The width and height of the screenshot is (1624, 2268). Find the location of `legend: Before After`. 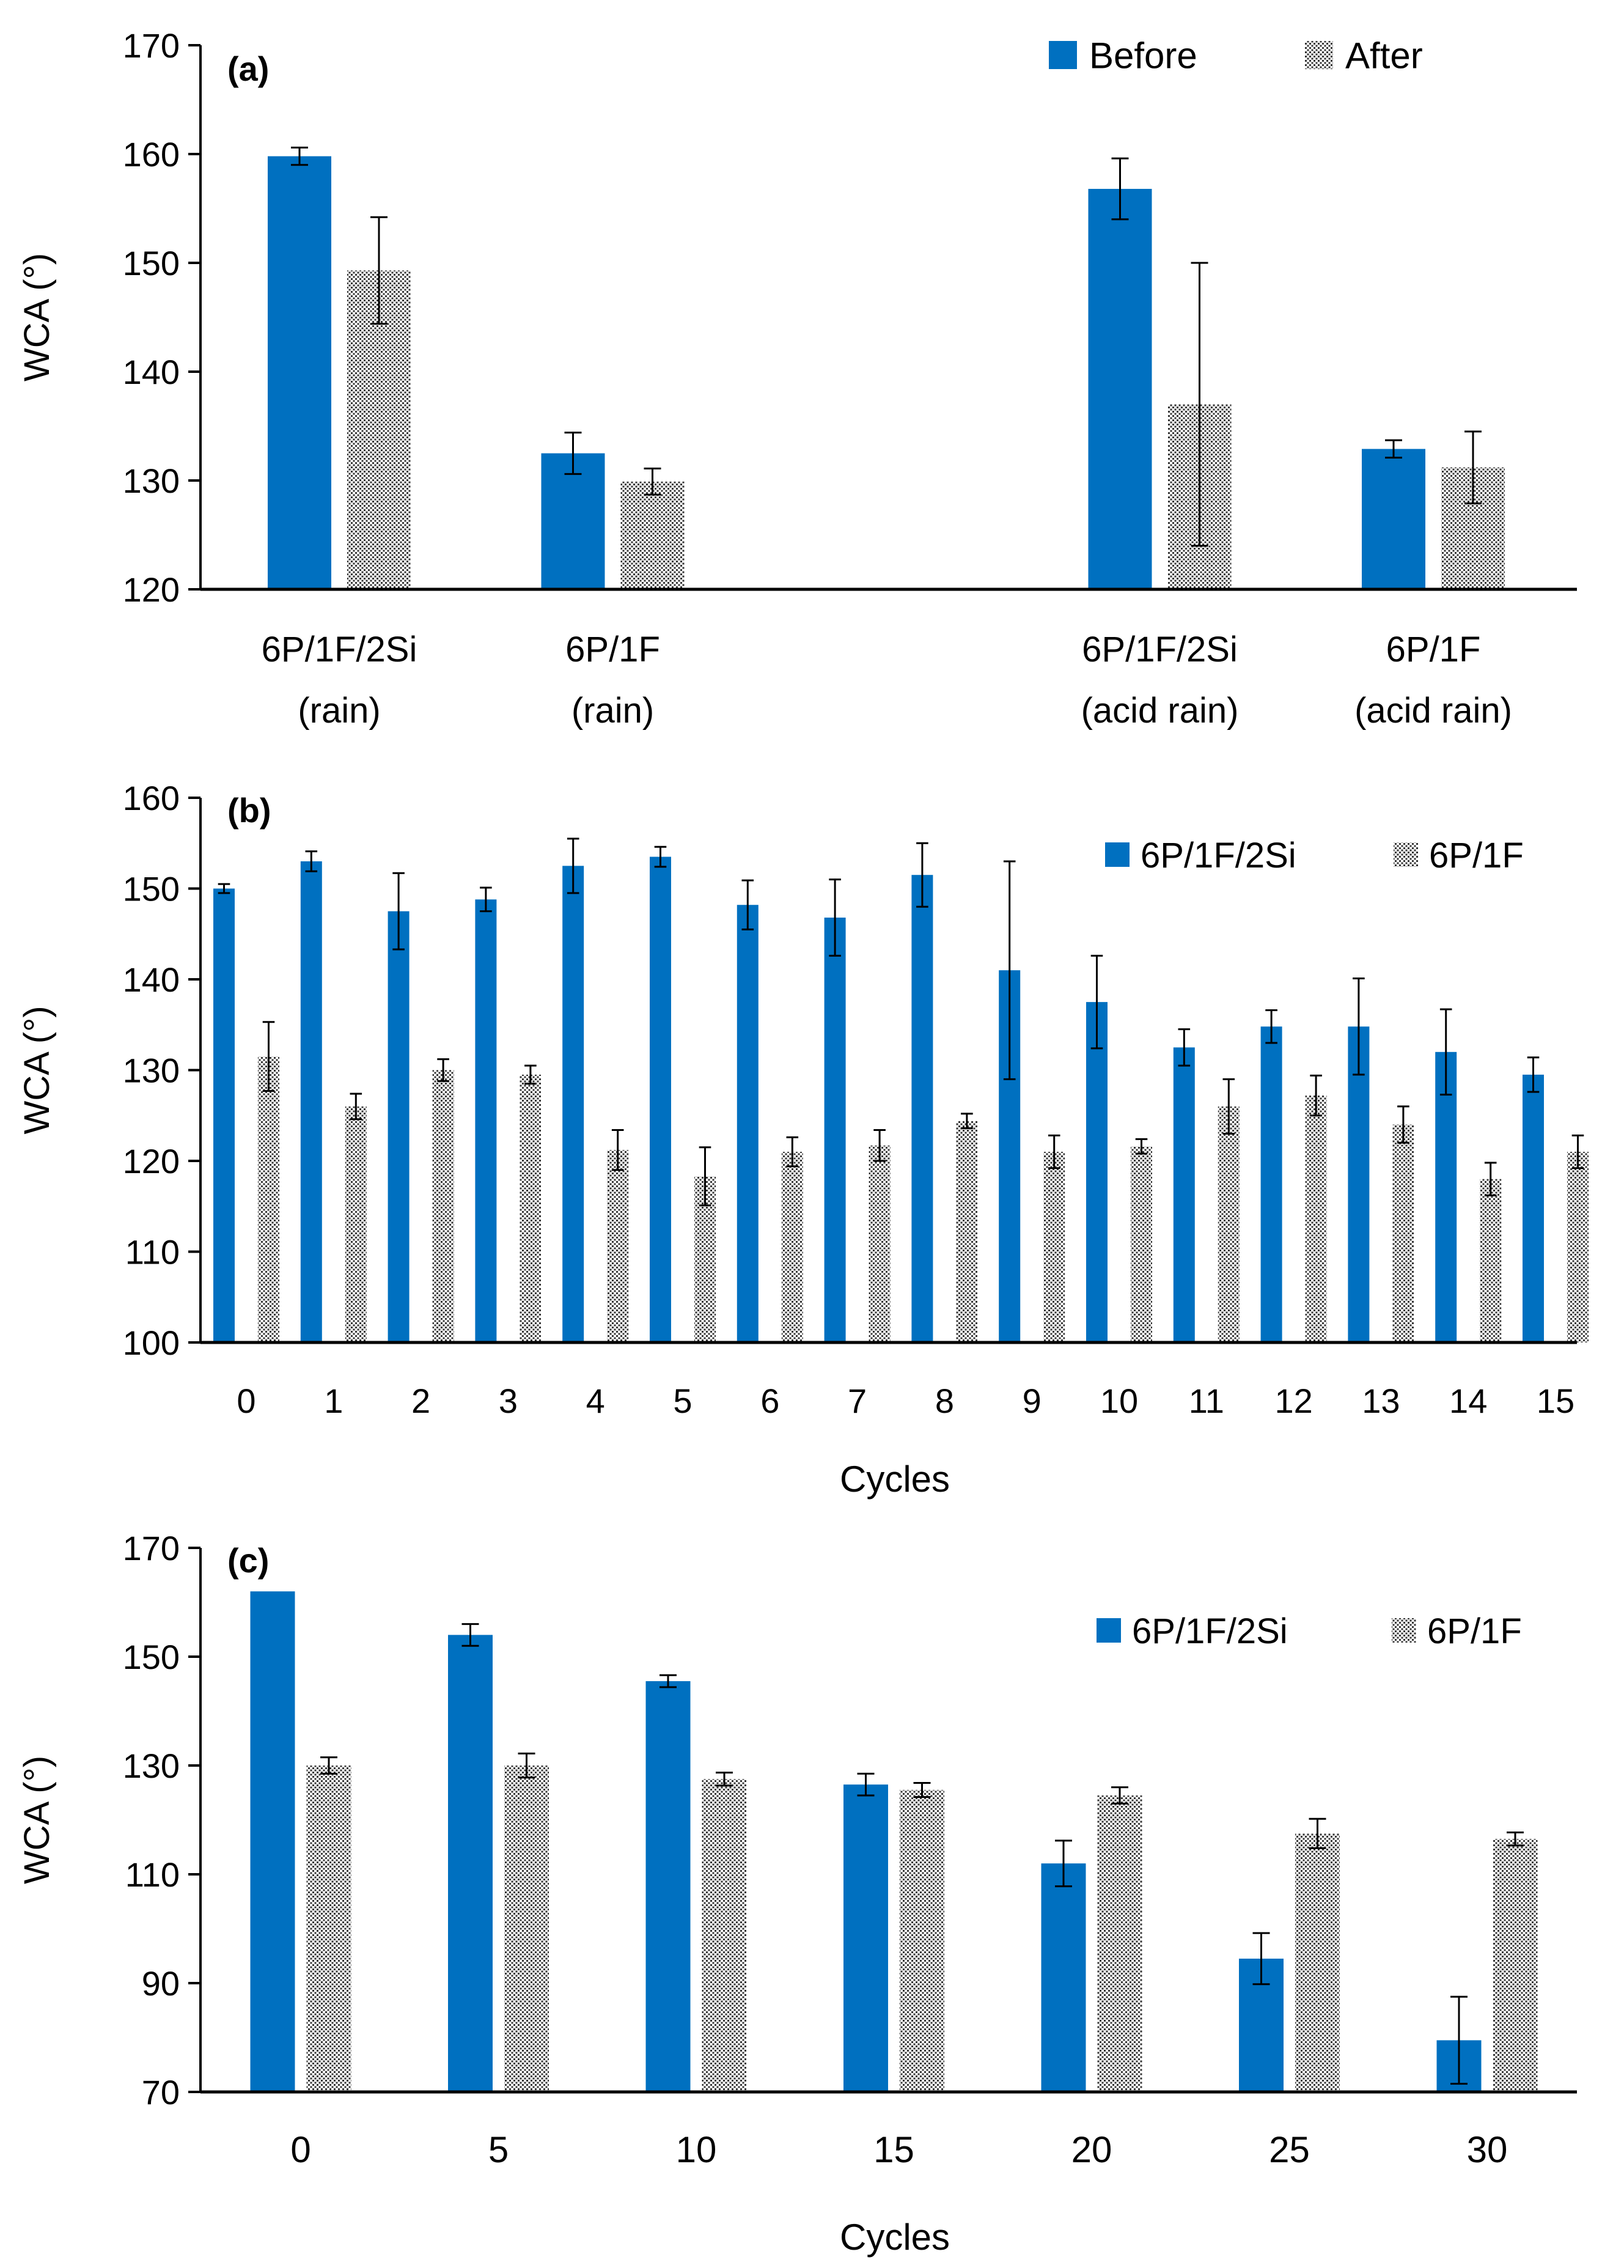

legend: Before After is located at coordinates (1236, 55).